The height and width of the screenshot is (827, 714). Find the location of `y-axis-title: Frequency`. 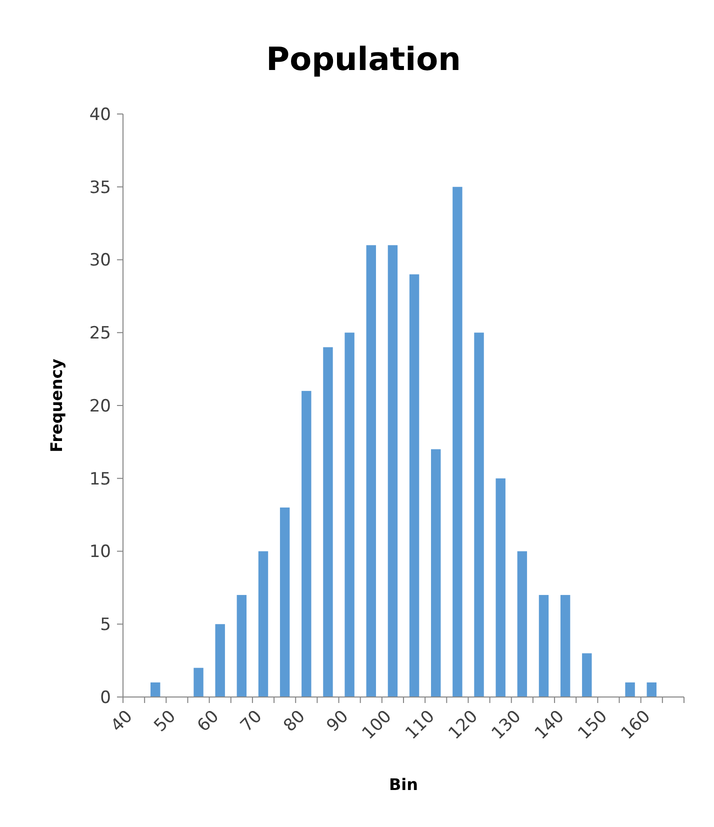

y-axis-title: Frequency is located at coordinates (56, 405).